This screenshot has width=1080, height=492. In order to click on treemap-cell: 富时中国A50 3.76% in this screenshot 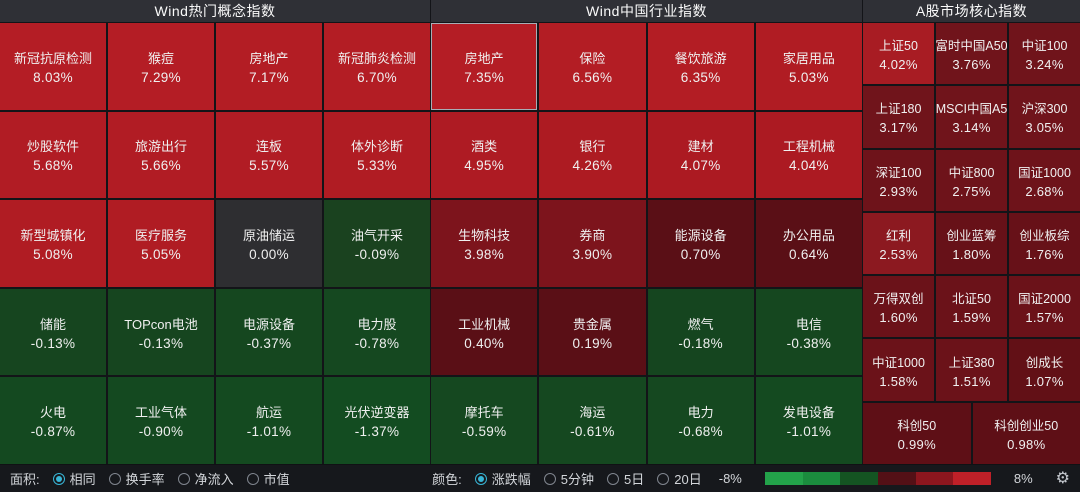, I will do `click(971, 54)`.